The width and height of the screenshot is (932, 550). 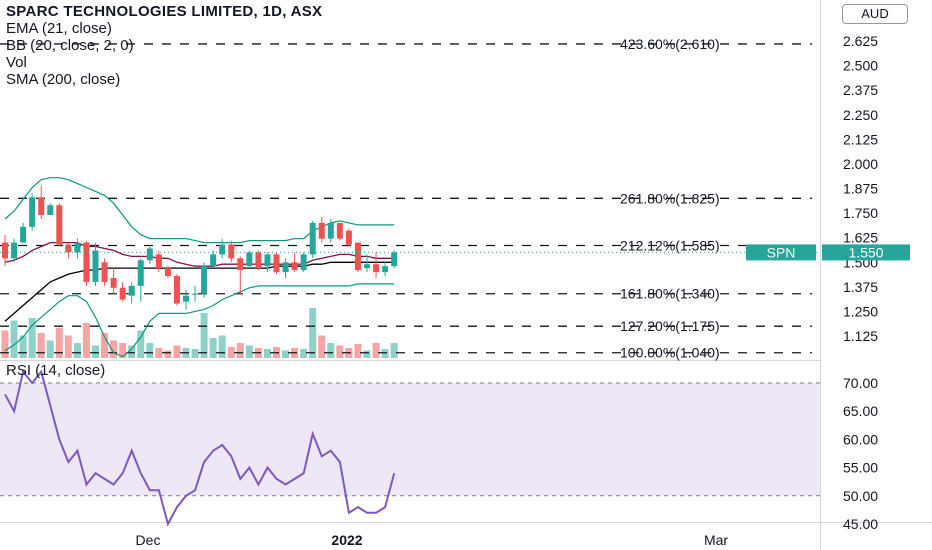 What do you see at coordinates (670, 246) in the screenshot?
I see `fib-level-label: 212.12%(1.585)` at bounding box center [670, 246].